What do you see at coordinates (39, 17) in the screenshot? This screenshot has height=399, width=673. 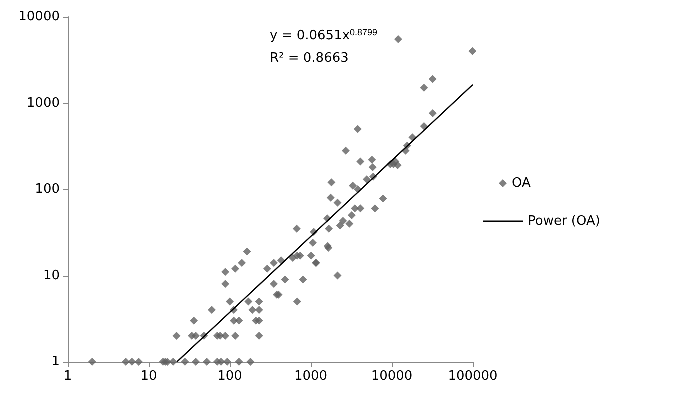 I see `y-tick-label: 10000` at bounding box center [39, 17].